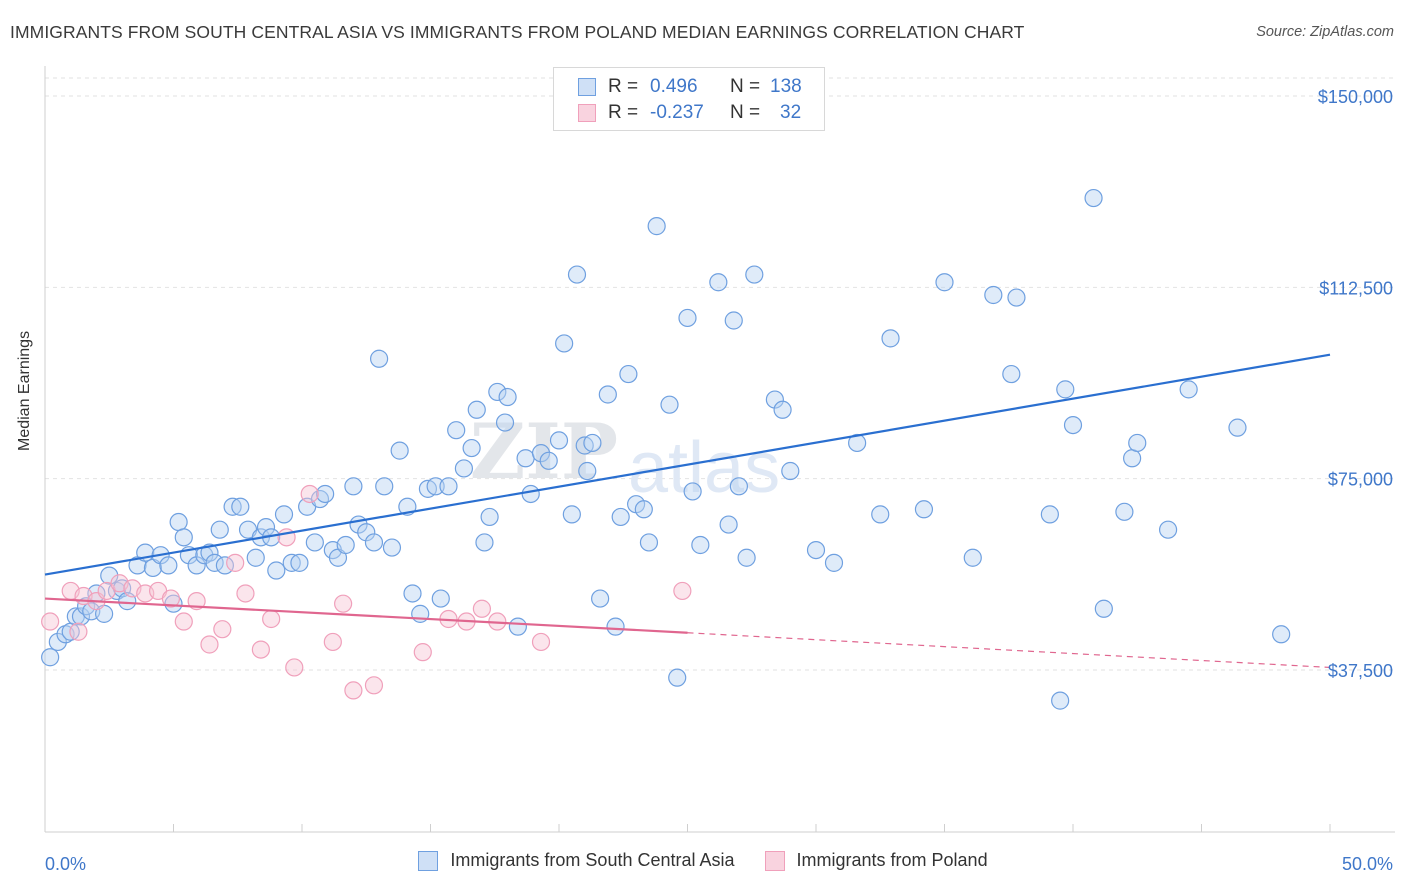 The image size is (1406, 892). I want to click on legend-item-south-central-asia: Immigrants from South Central Asia, so click(576, 860).